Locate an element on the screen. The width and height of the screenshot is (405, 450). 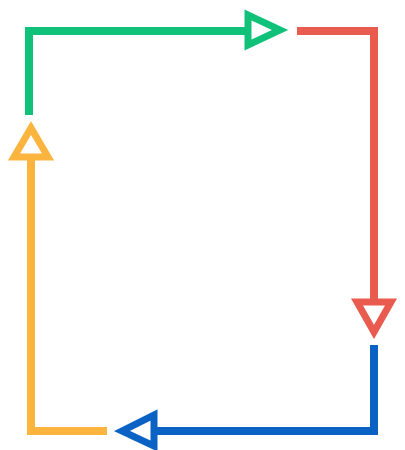
arrow-bottom-head is located at coordinates (135, 429).